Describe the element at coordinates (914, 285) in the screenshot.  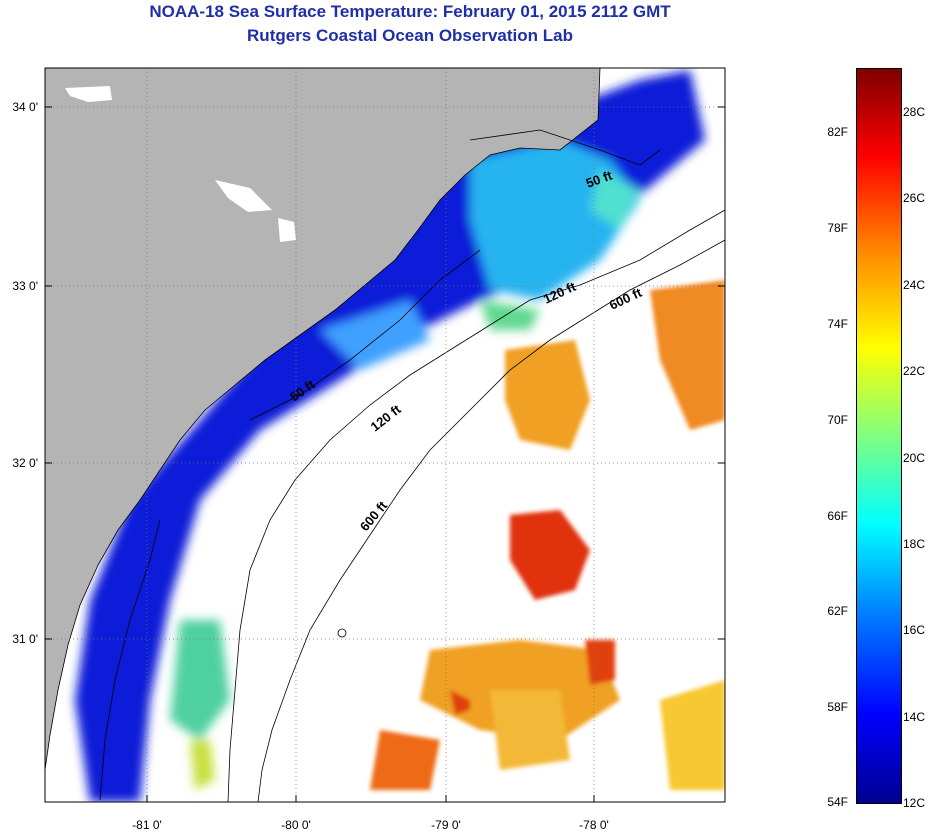
I see `colorbar-celsius-label: 24C` at that location.